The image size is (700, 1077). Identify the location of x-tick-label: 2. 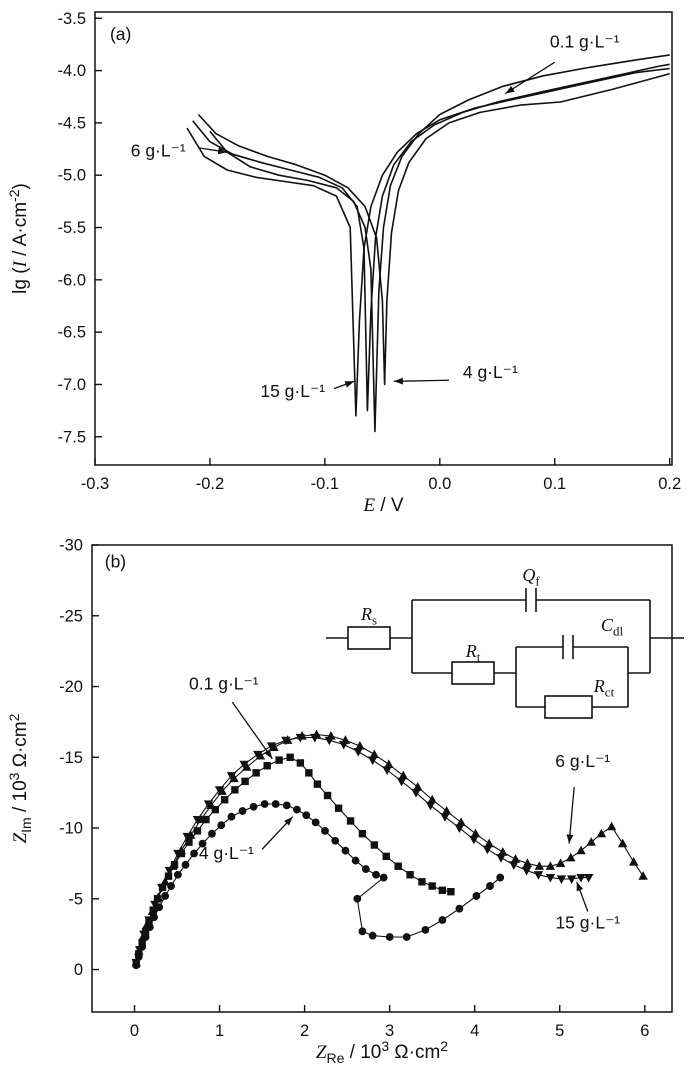
(304, 1031).